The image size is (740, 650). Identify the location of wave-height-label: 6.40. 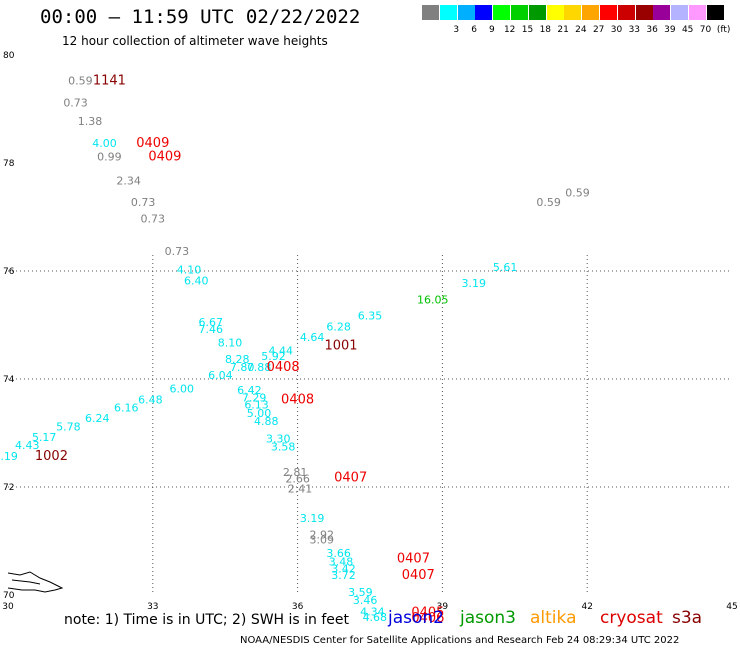
(196, 281).